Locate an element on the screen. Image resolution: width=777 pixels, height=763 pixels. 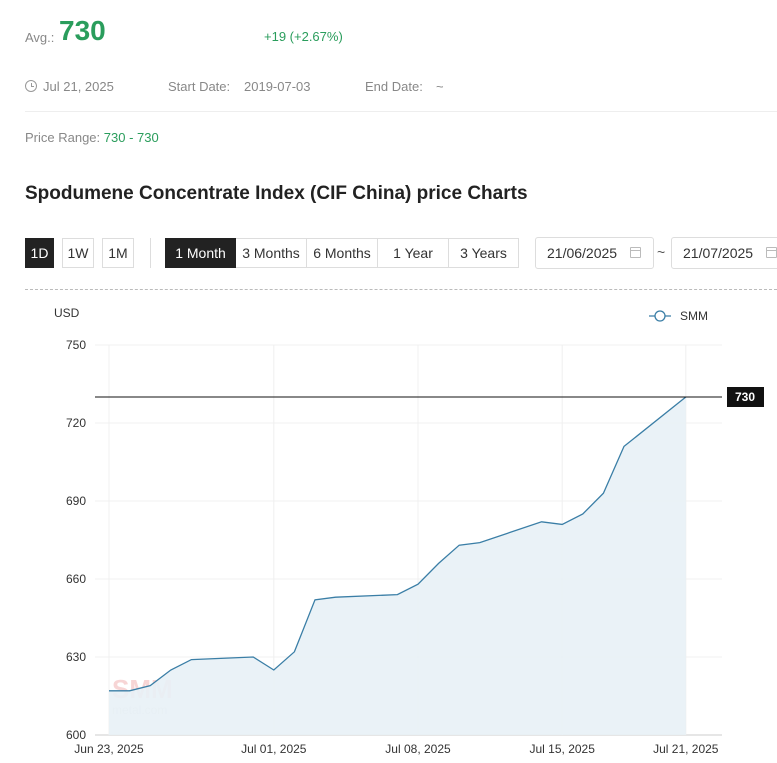
y-tick-label: 660 is located at coordinates (76, 579).